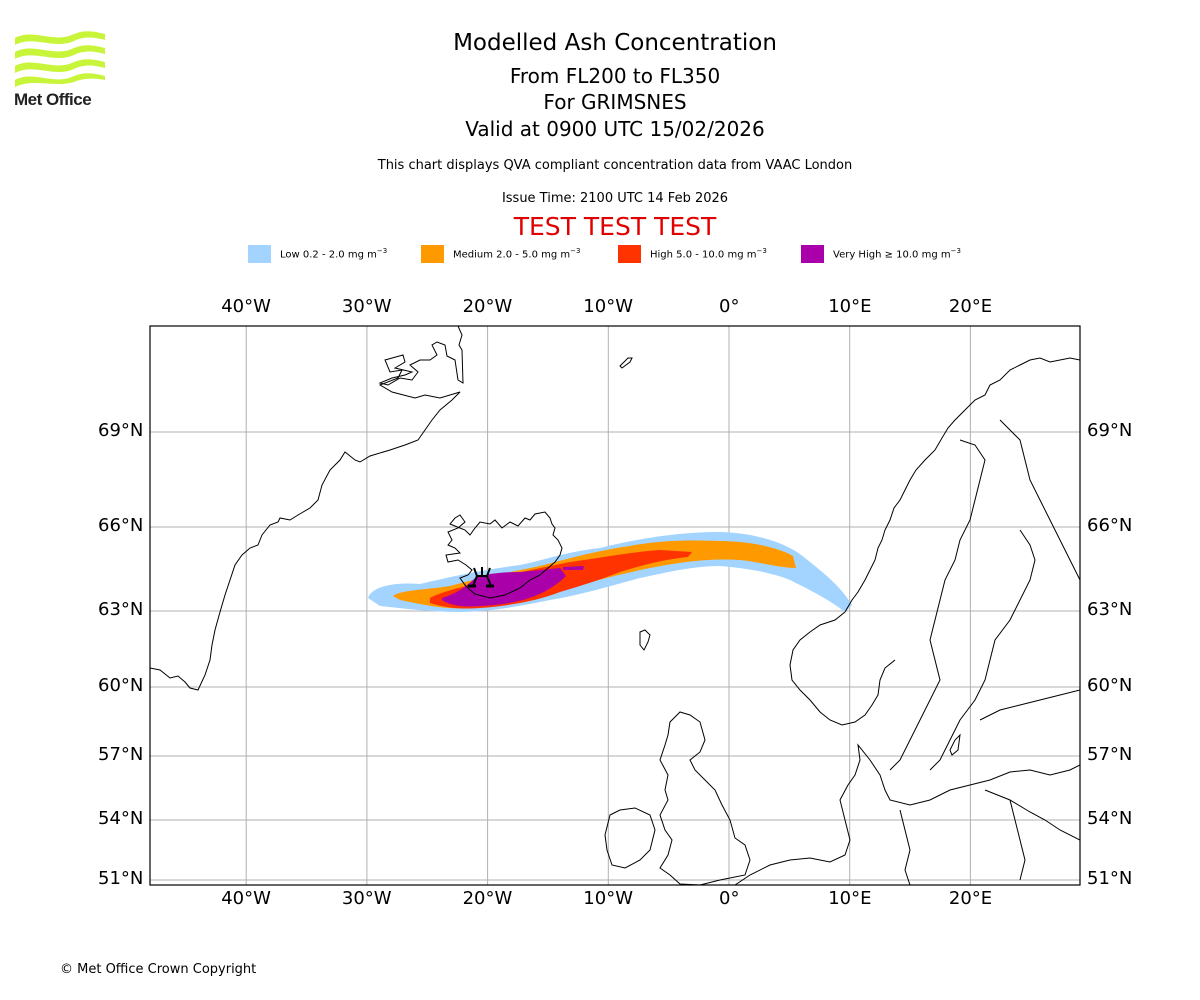 Image resolution: width=1200 pixels, height=1000 pixels. Describe the element at coordinates (246, 898) in the screenshot. I see `lon-label-bottom: 40°W` at that location.